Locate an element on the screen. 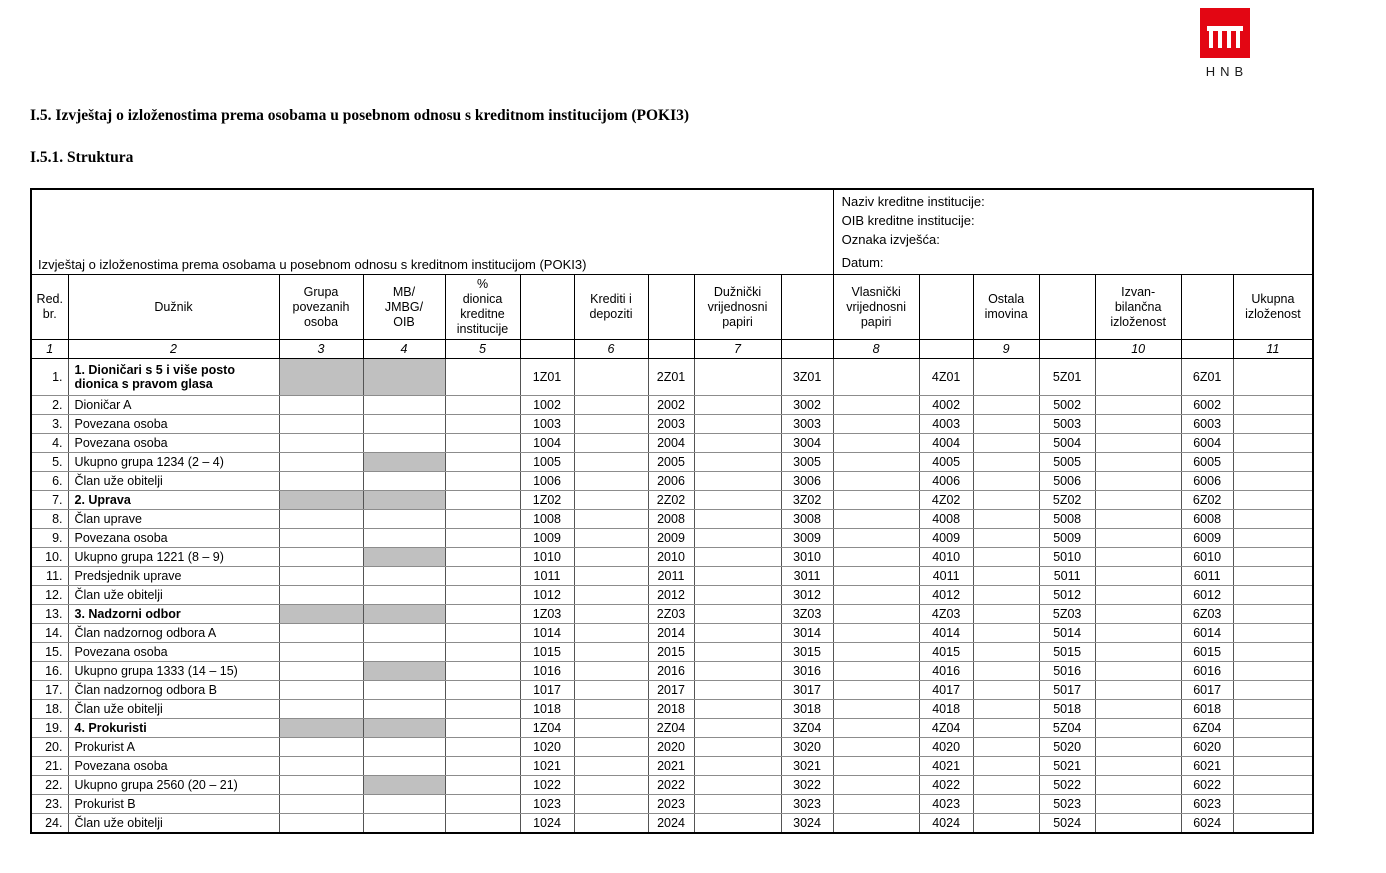  code-cell: 2006 is located at coordinates (671, 481).